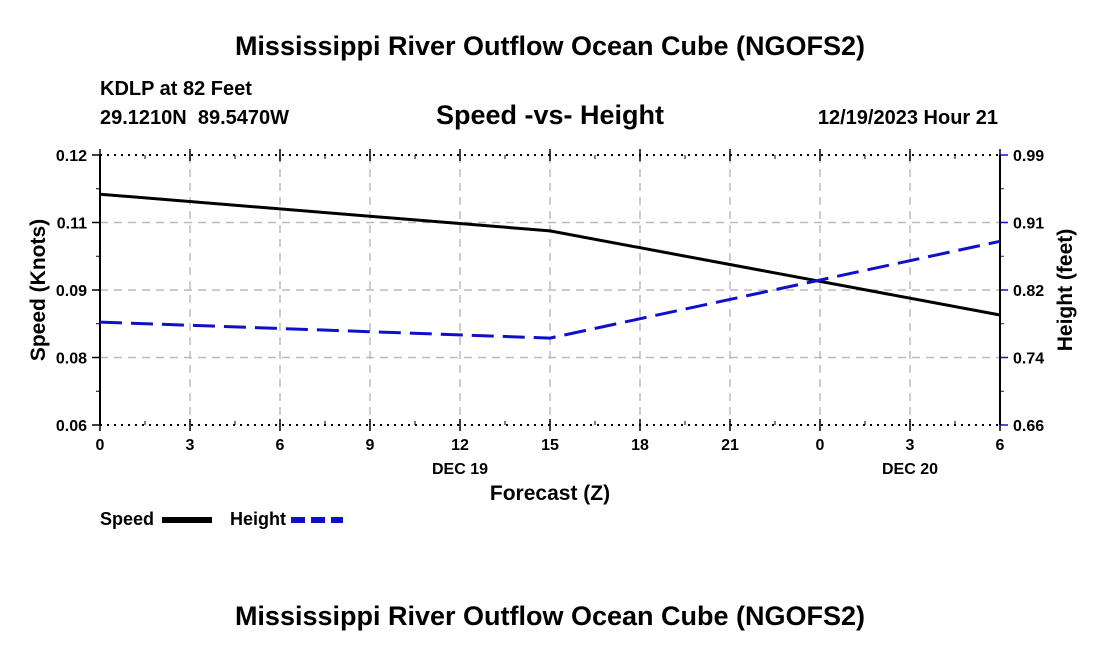  I want to click on x-tick-label: 15, so click(550, 445).